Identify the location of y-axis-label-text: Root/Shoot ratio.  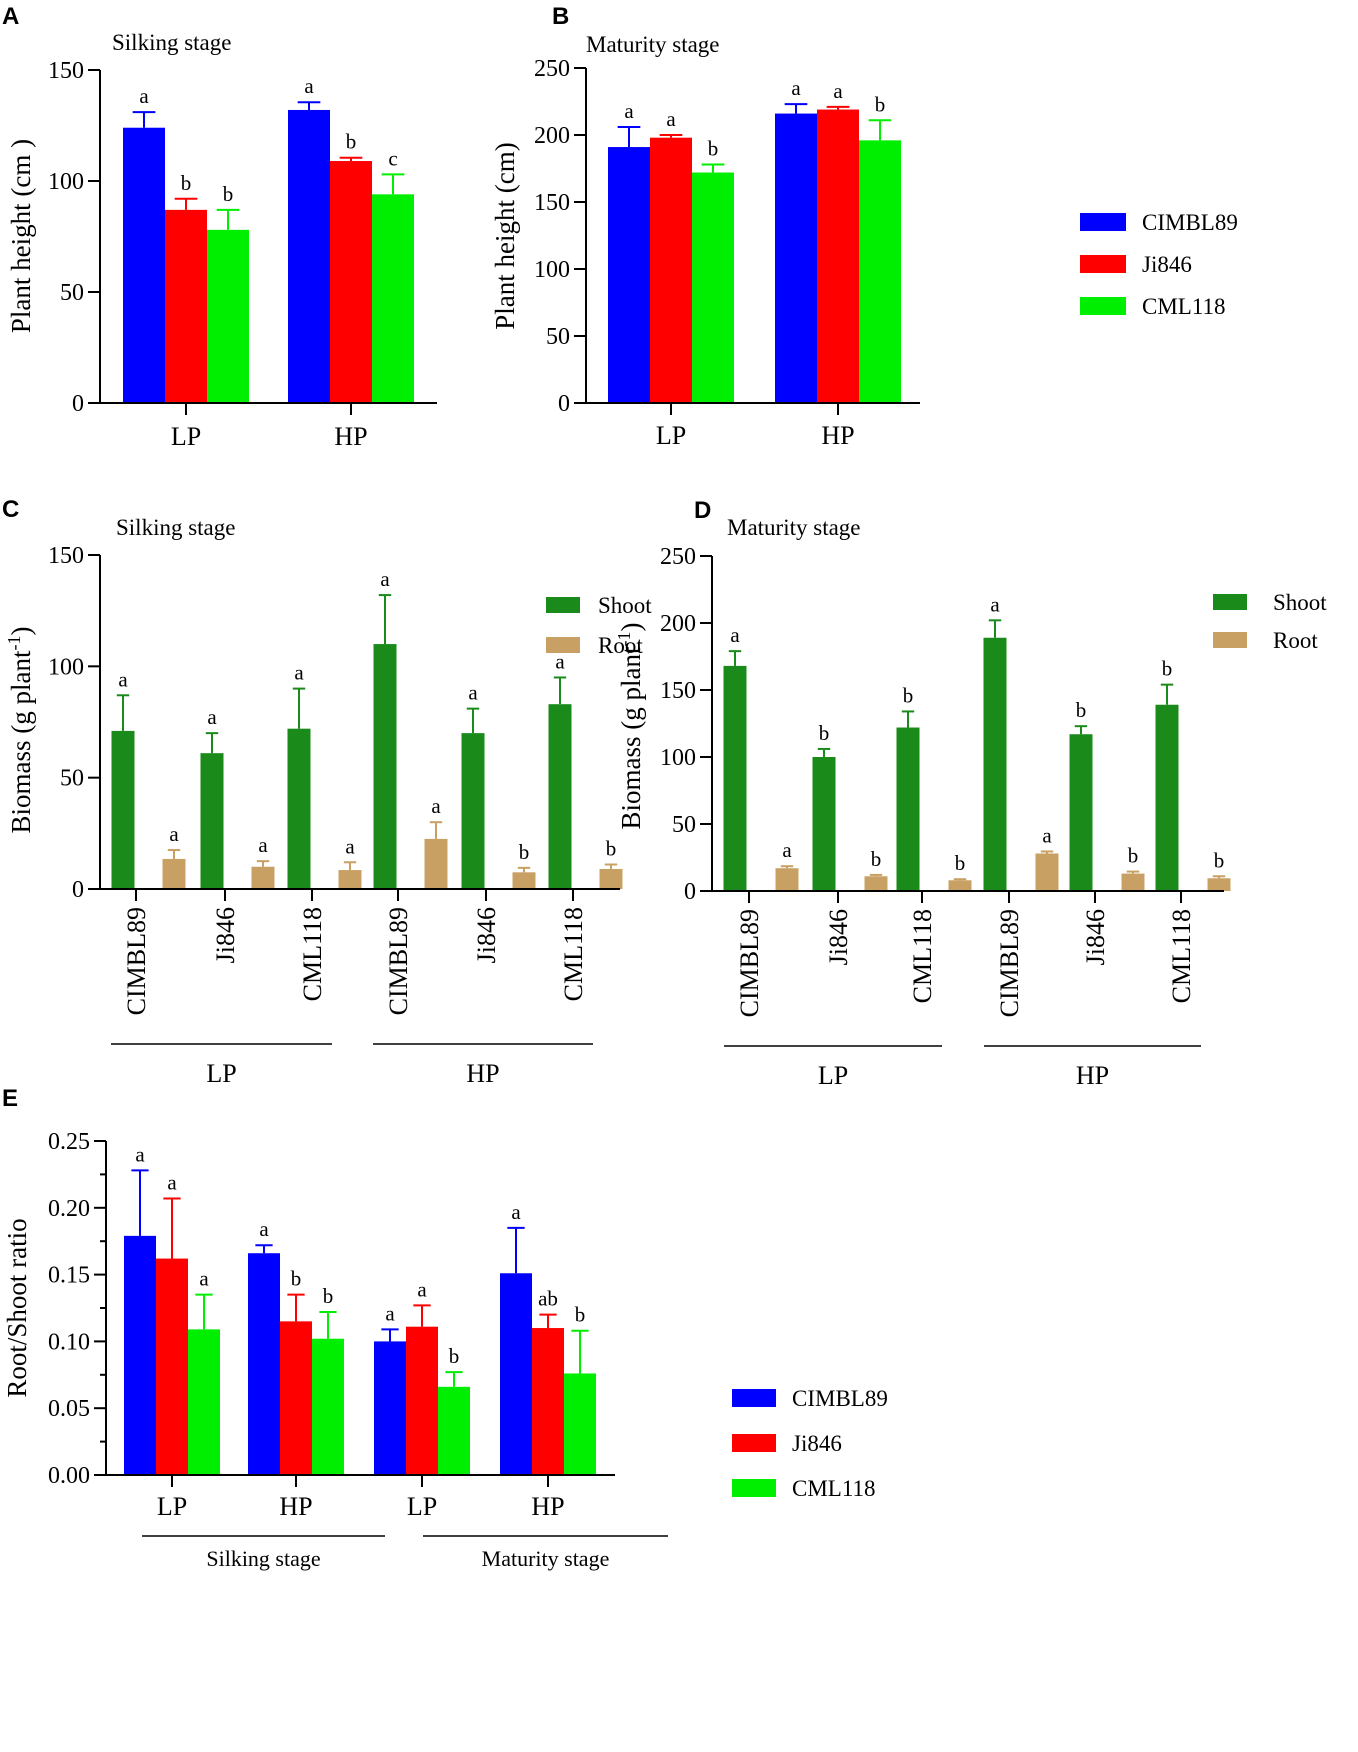
(17, 1307).